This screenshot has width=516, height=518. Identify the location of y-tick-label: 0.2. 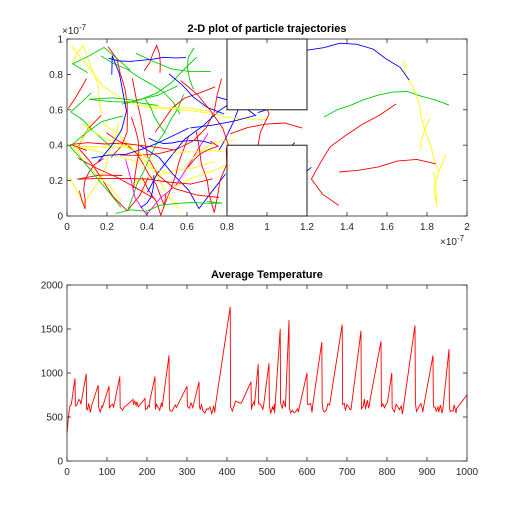
(56, 181).